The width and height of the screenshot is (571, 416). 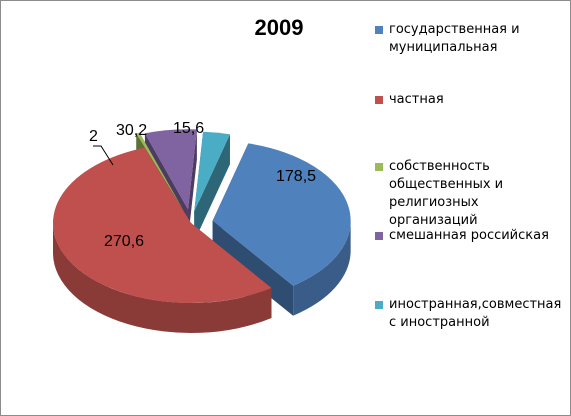 I want to click on leader-line, so click(x=103, y=155).